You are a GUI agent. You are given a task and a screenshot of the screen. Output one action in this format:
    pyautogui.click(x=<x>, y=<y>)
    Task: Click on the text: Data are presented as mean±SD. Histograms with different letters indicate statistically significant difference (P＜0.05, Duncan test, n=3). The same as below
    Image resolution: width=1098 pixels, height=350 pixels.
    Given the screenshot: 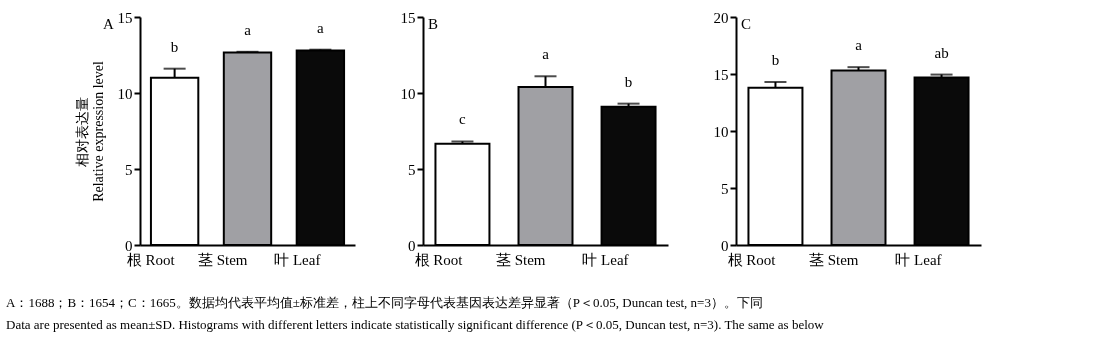 What is the action you would take?
    pyautogui.click(x=415, y=325)
    